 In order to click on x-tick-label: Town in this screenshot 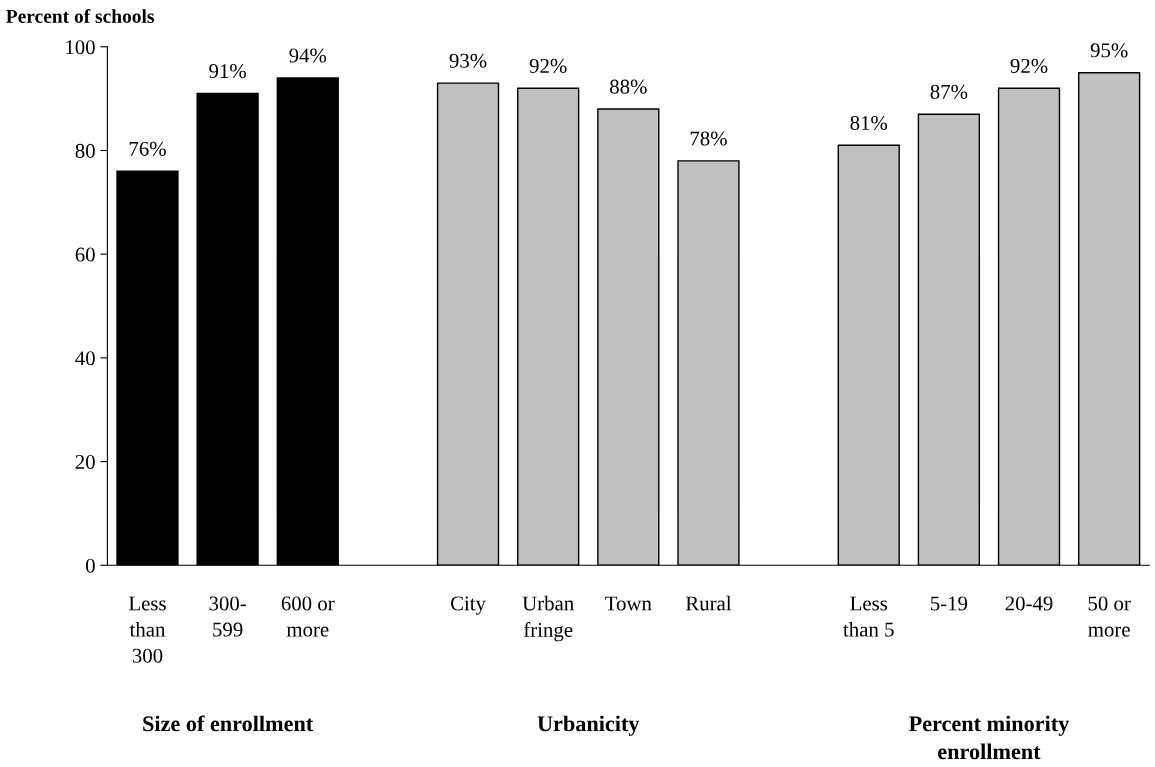, I will do `click(628, 603)`.